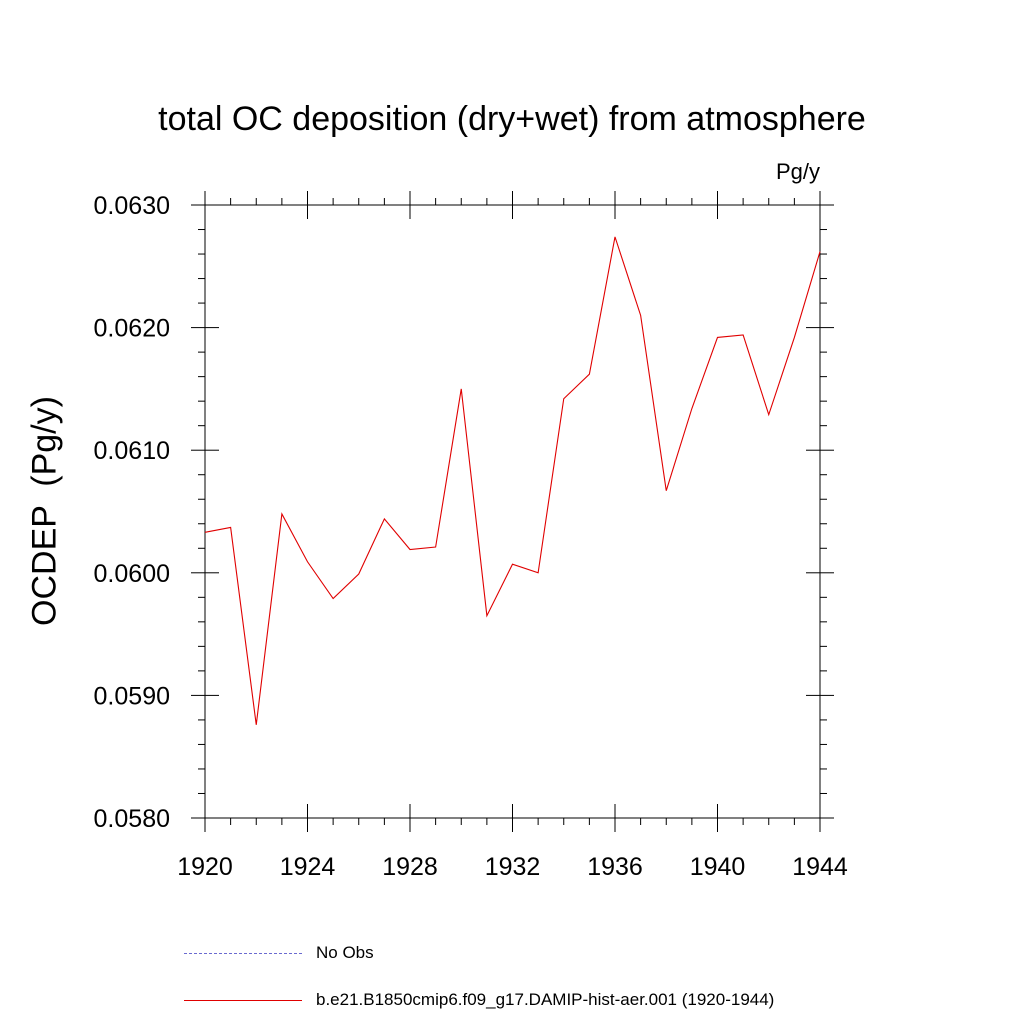 The width and height of the screenshot is (1024, 1024). I want to click on legend-solid-swatch, so click(243, 1000).